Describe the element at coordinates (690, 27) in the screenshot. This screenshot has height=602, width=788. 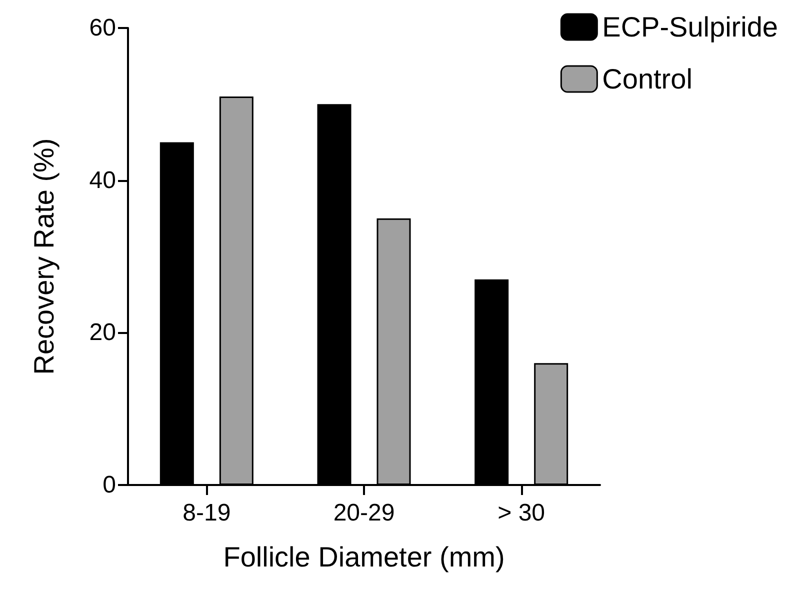
I see `legend-label: ECP-Sulpiride` at that location.